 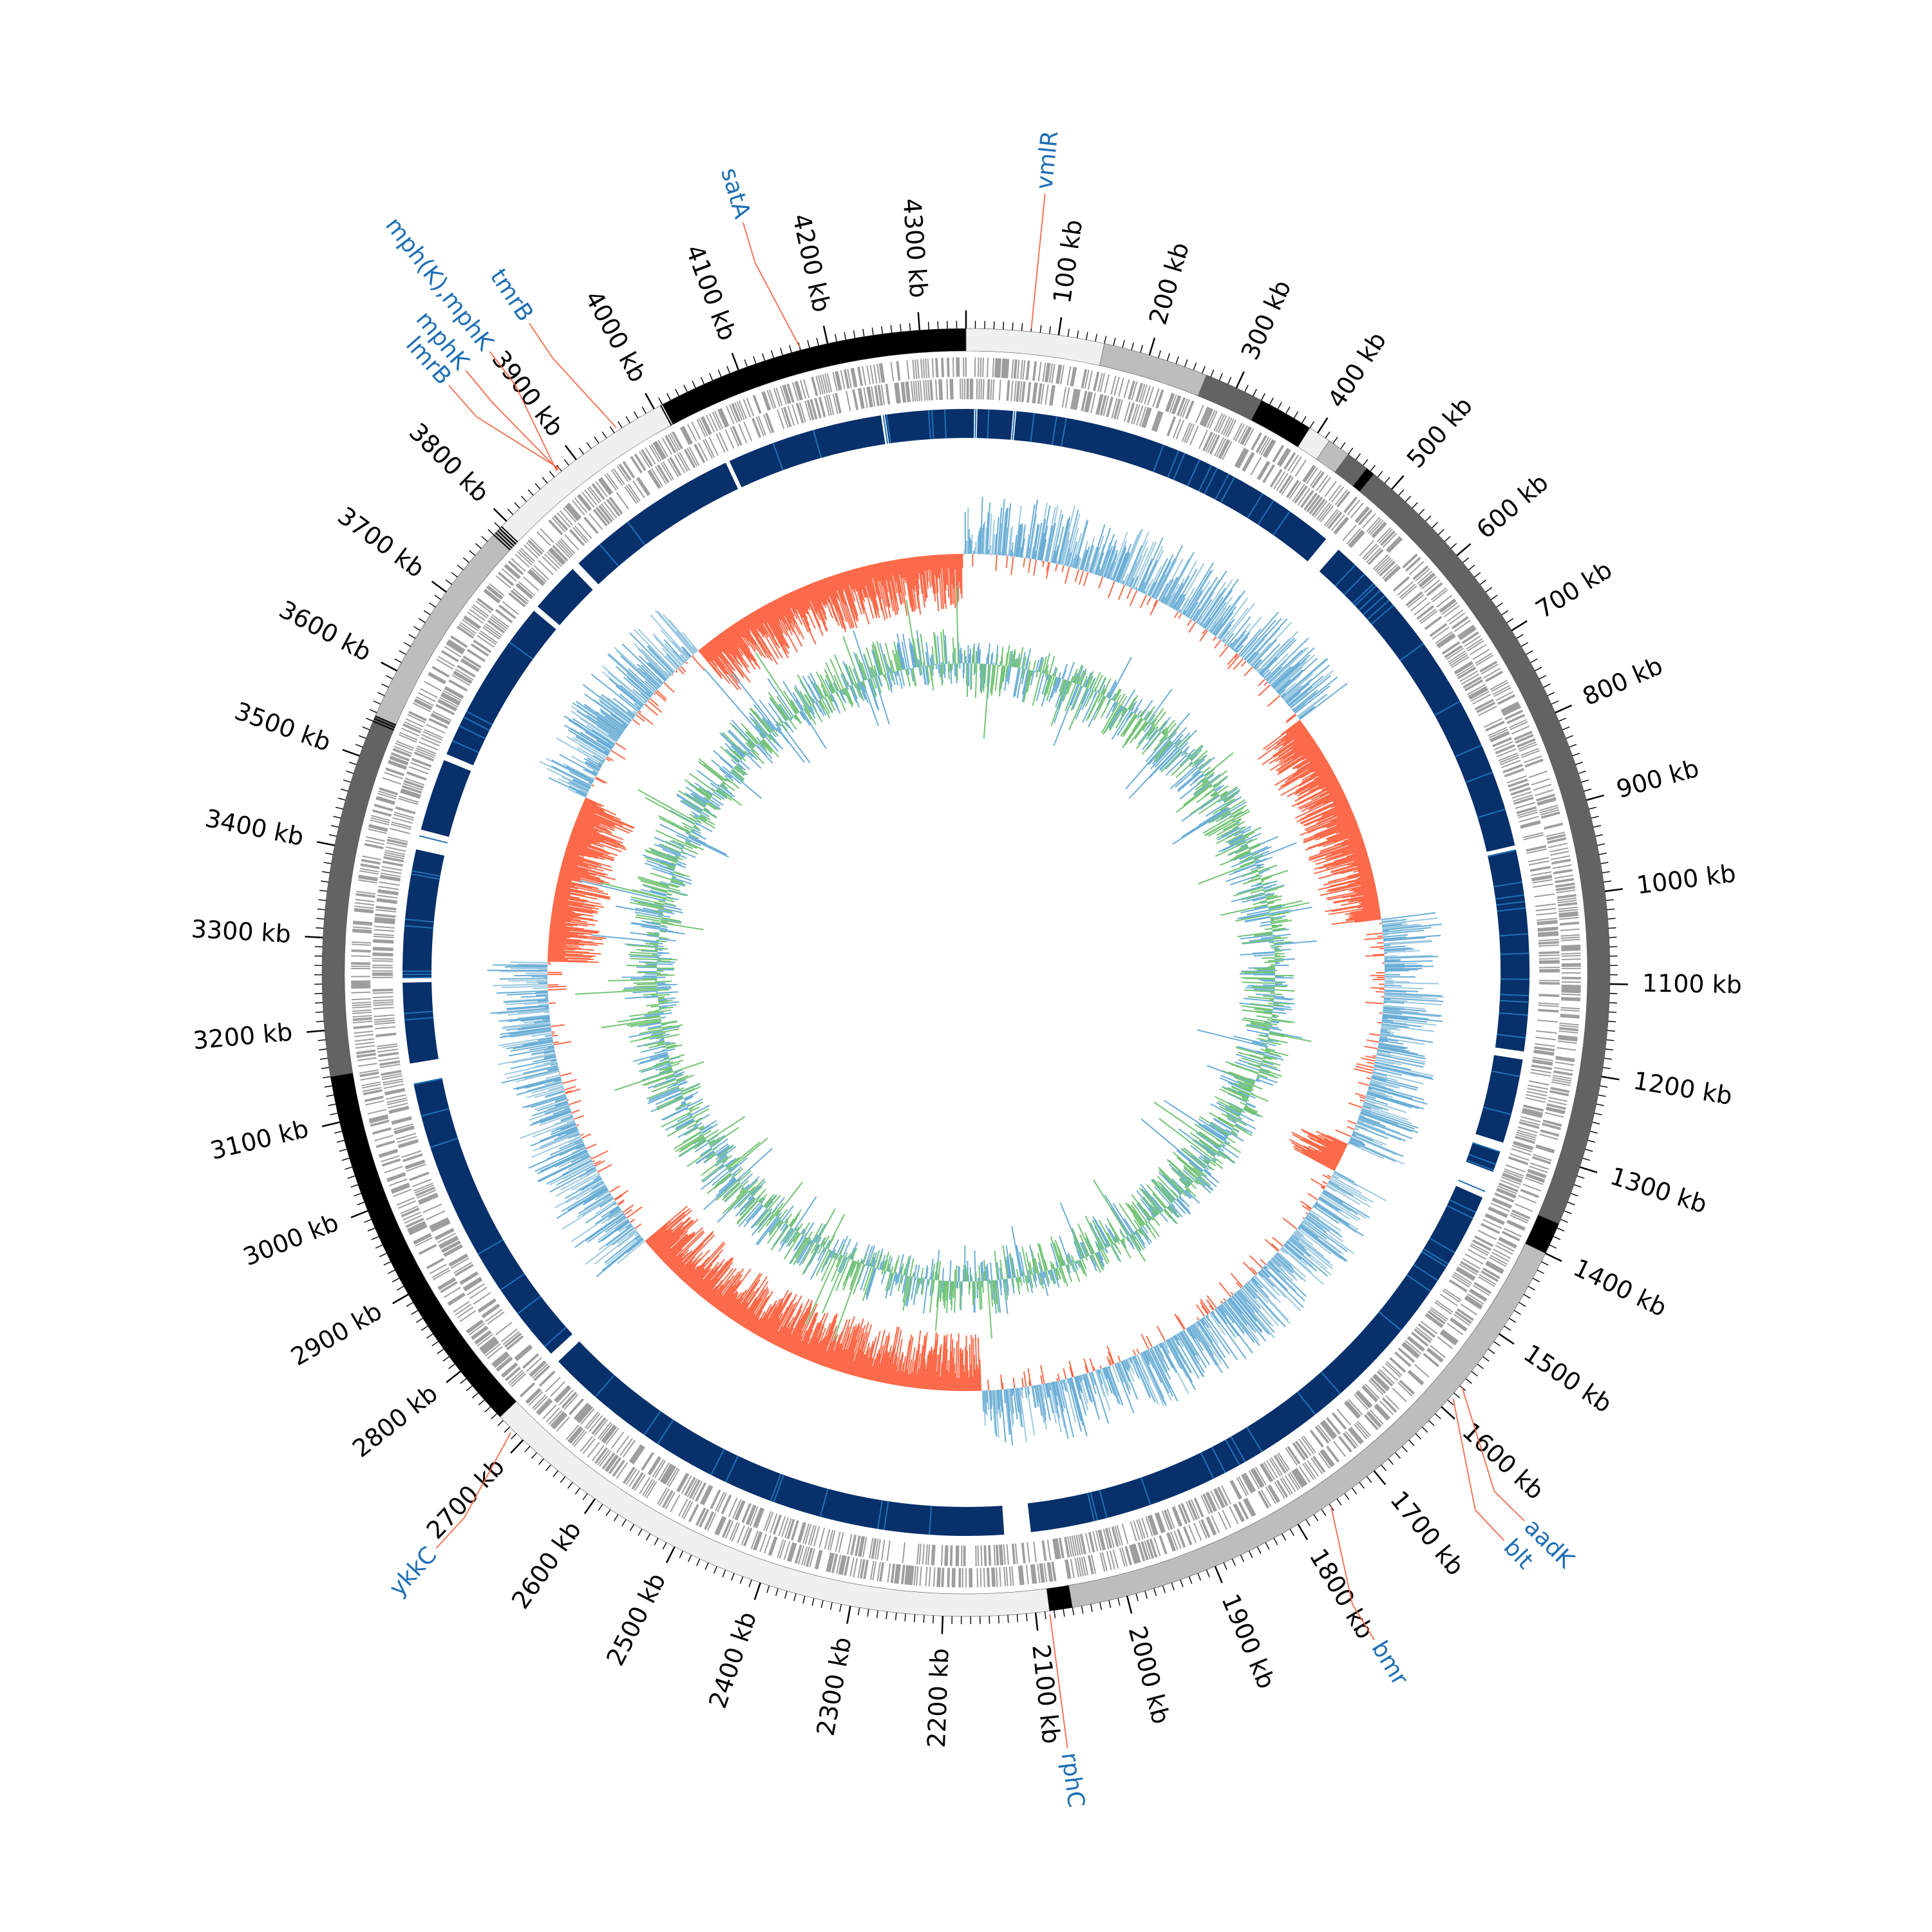 What do you see at coordinates (465, 1498) in the screenshot?
I see `tick-label: 2700 kb` at bounding box center [465, 1498].